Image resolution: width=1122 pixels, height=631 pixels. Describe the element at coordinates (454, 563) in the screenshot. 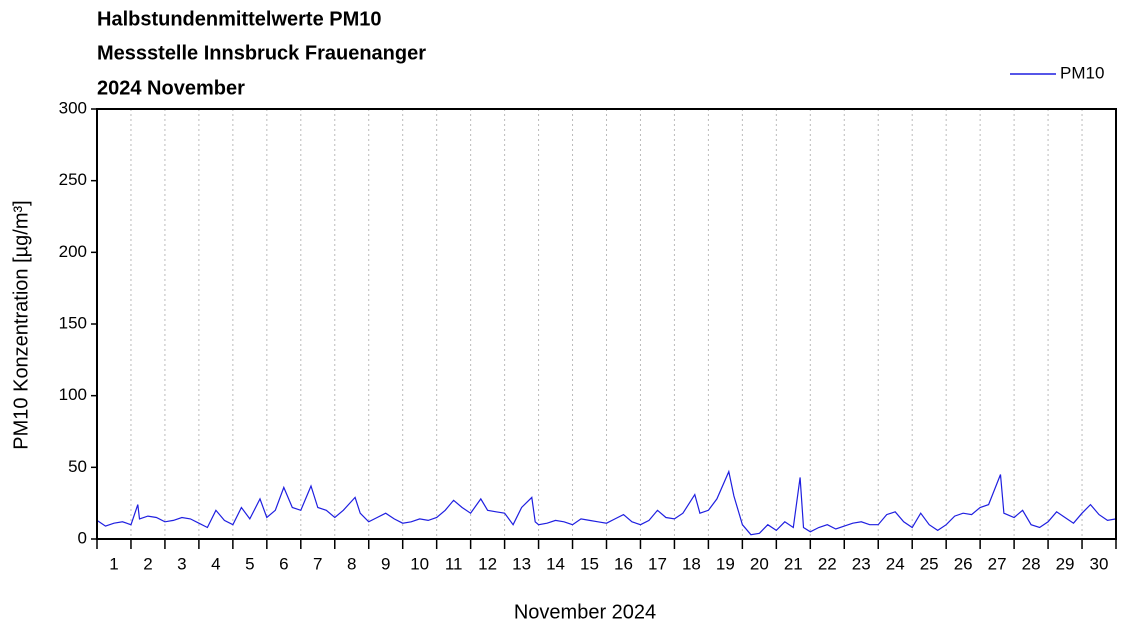

I see `x-tick-label: 11` at that location.